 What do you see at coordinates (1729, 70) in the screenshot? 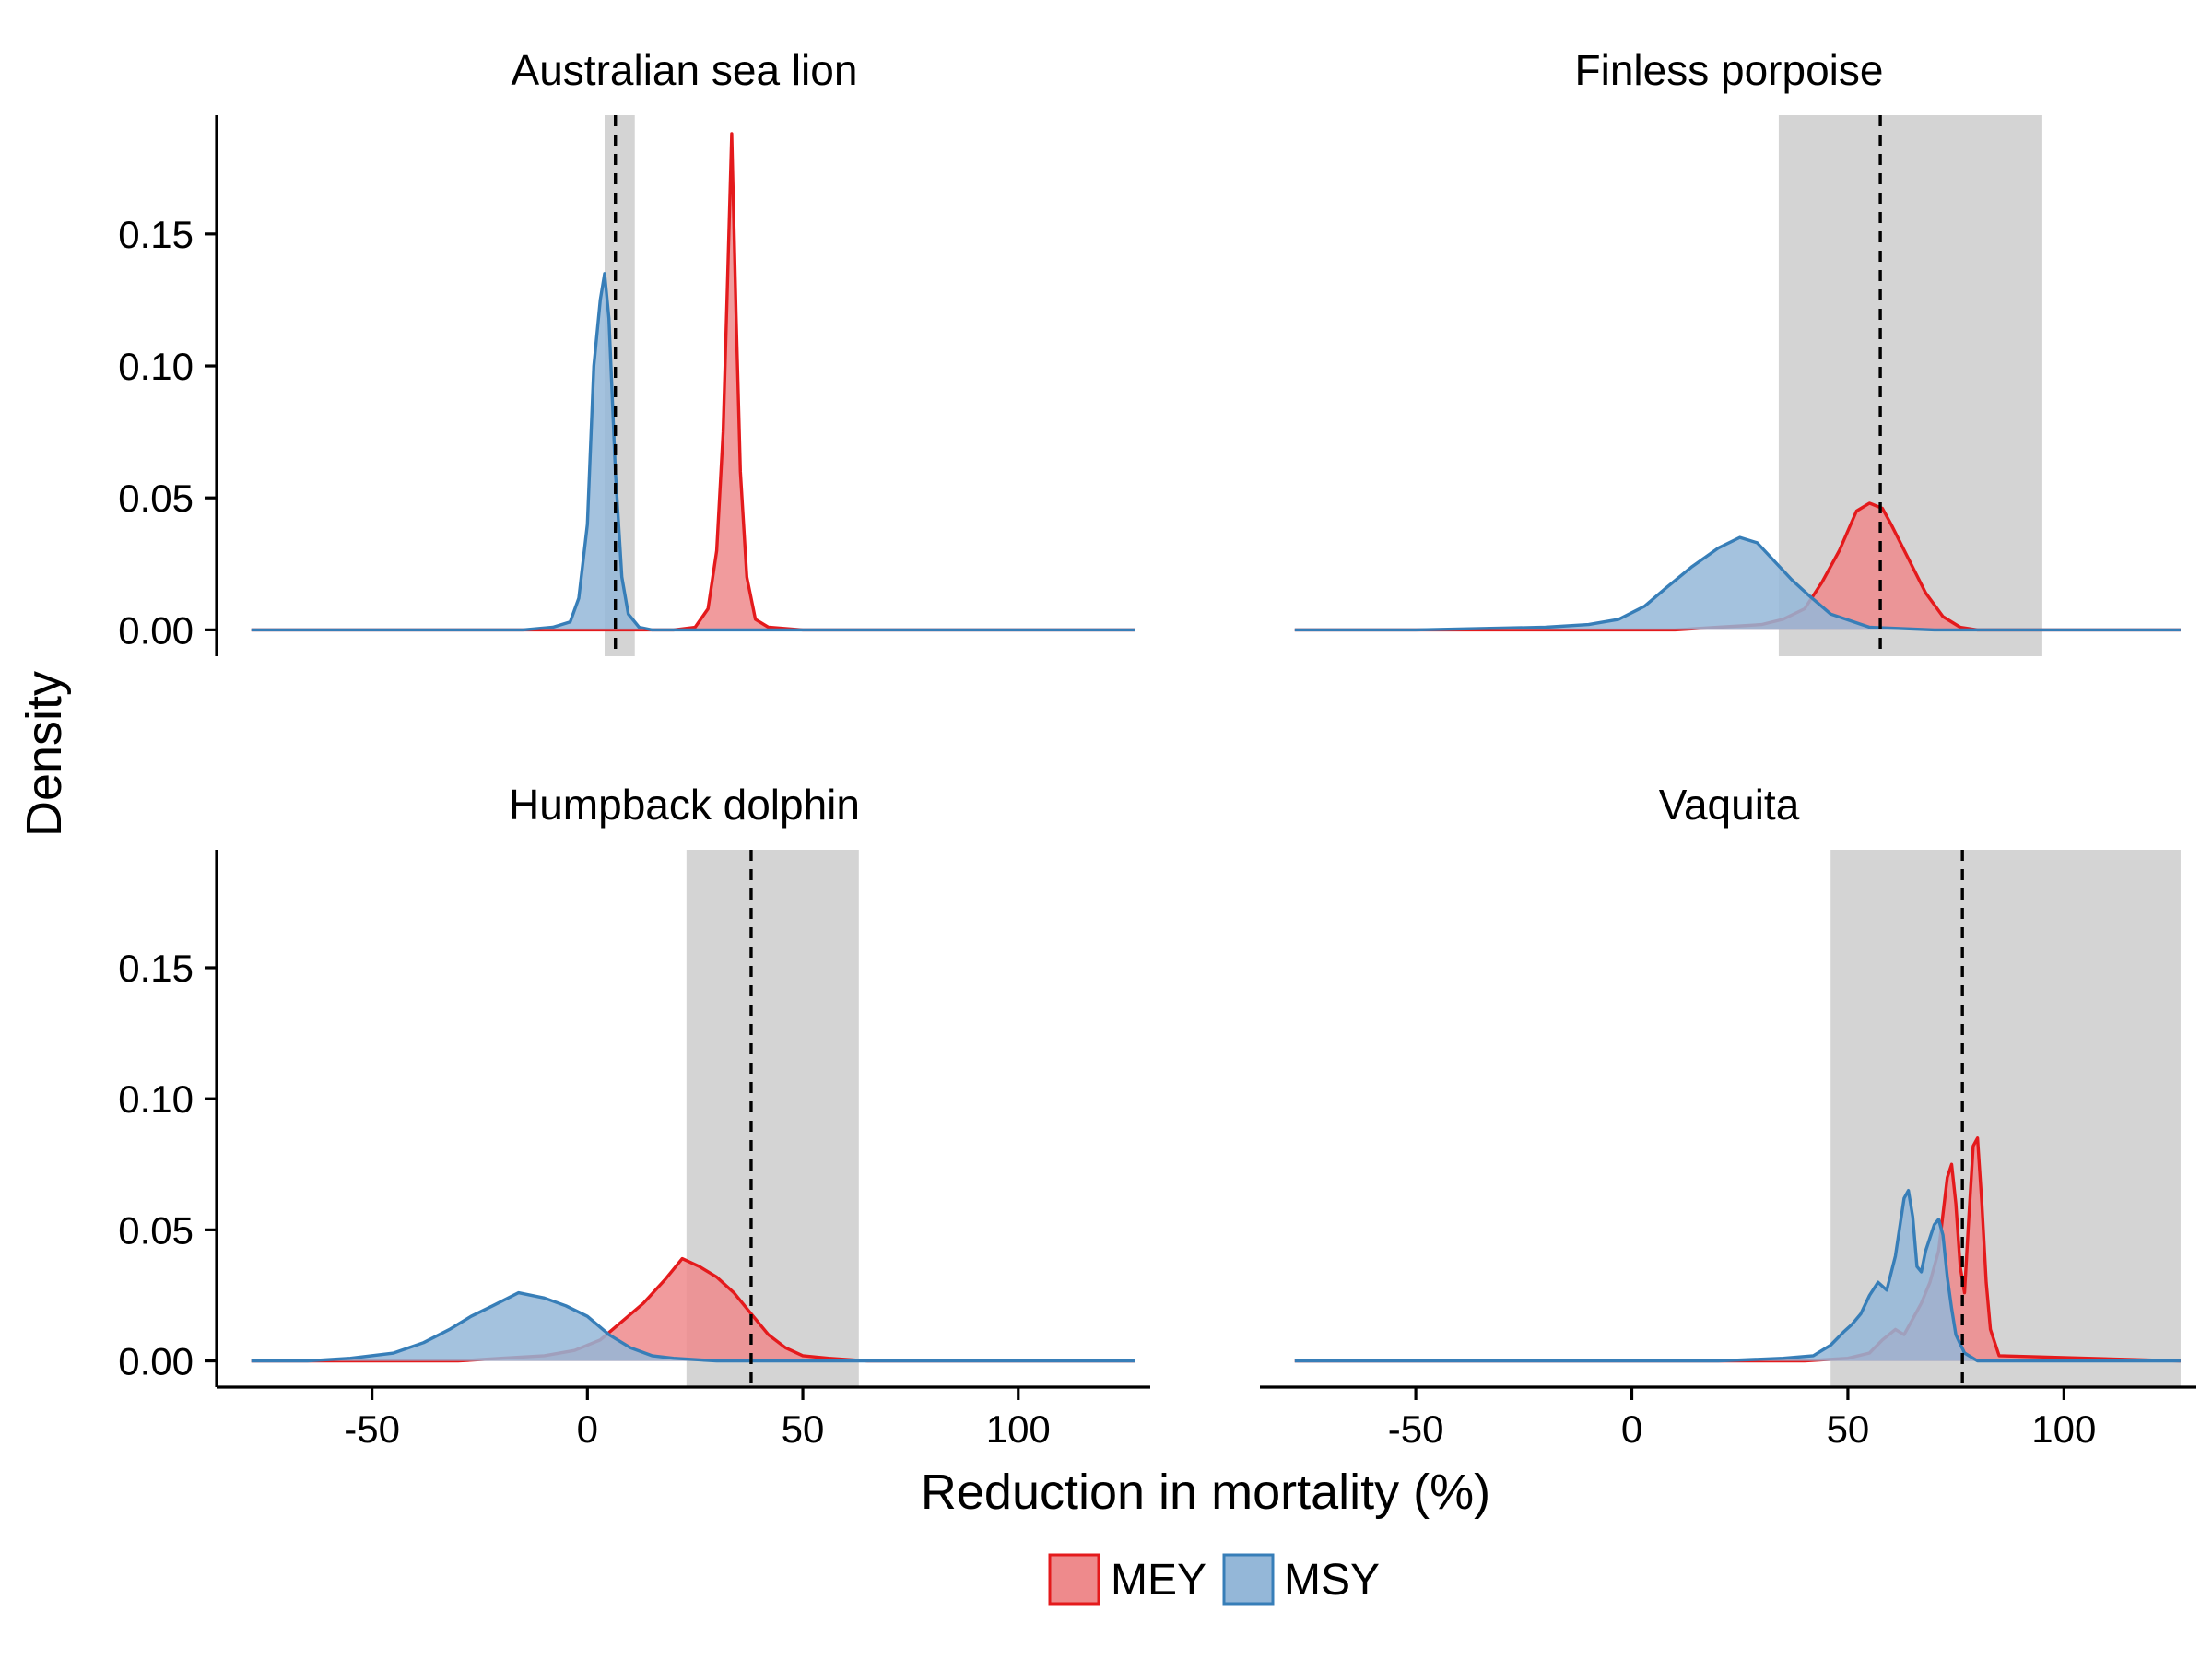
I see `panel-title: Finless porpoise` at bounding box center [1729, 70].